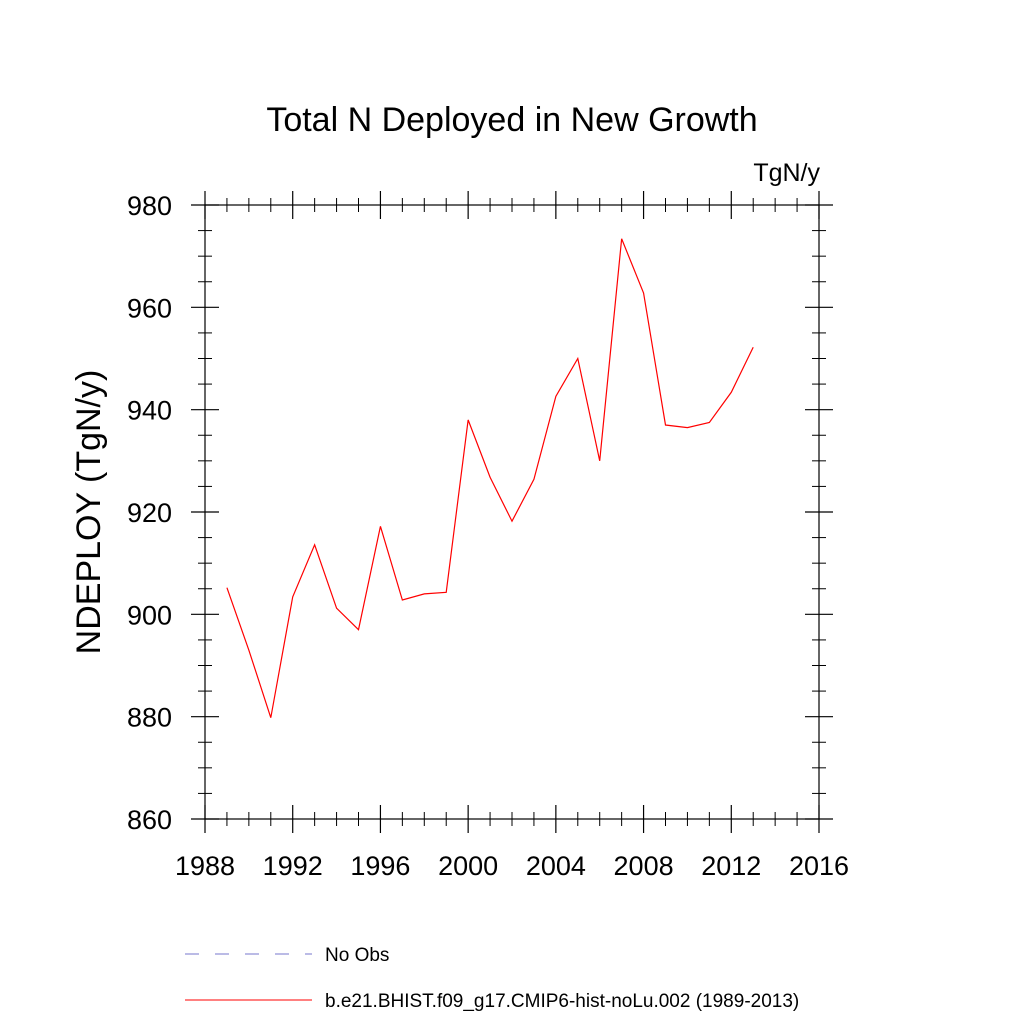  I want to click on x-tick-label: 2016, so click(819, 866).